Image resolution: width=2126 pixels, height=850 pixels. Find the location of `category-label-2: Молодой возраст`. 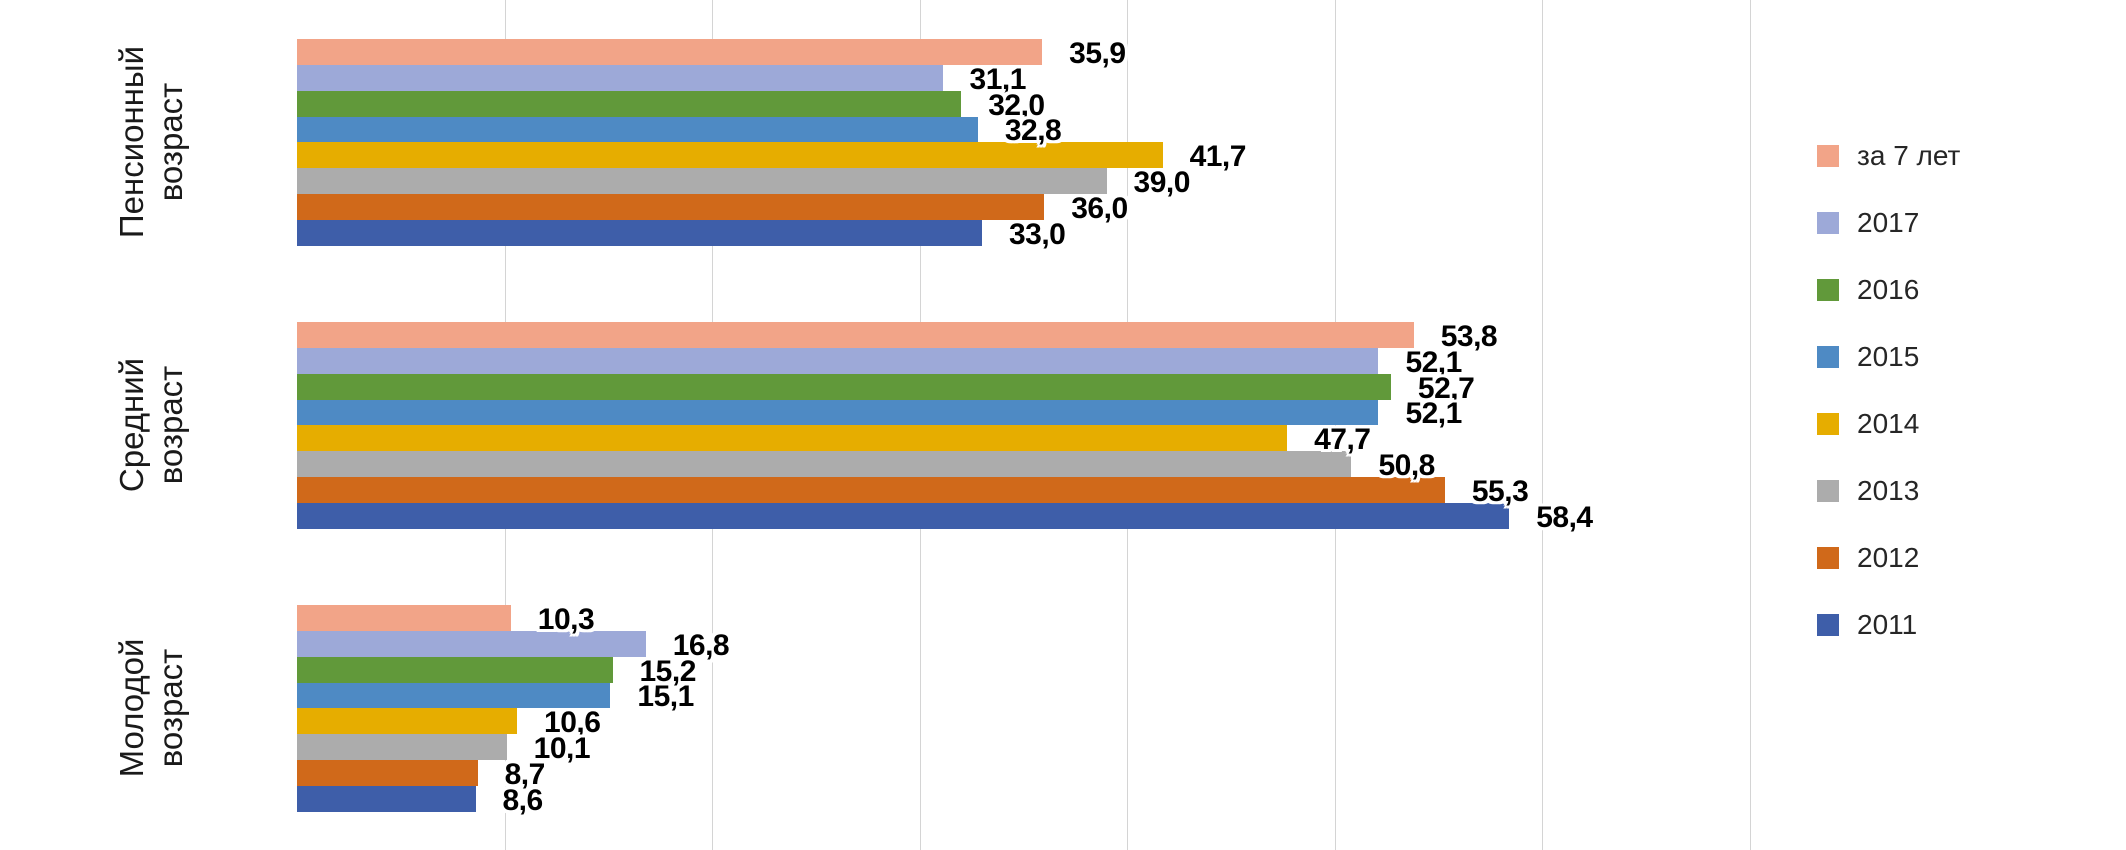

category-label-2: Молодой возраст is located at coordinates (151, 708).